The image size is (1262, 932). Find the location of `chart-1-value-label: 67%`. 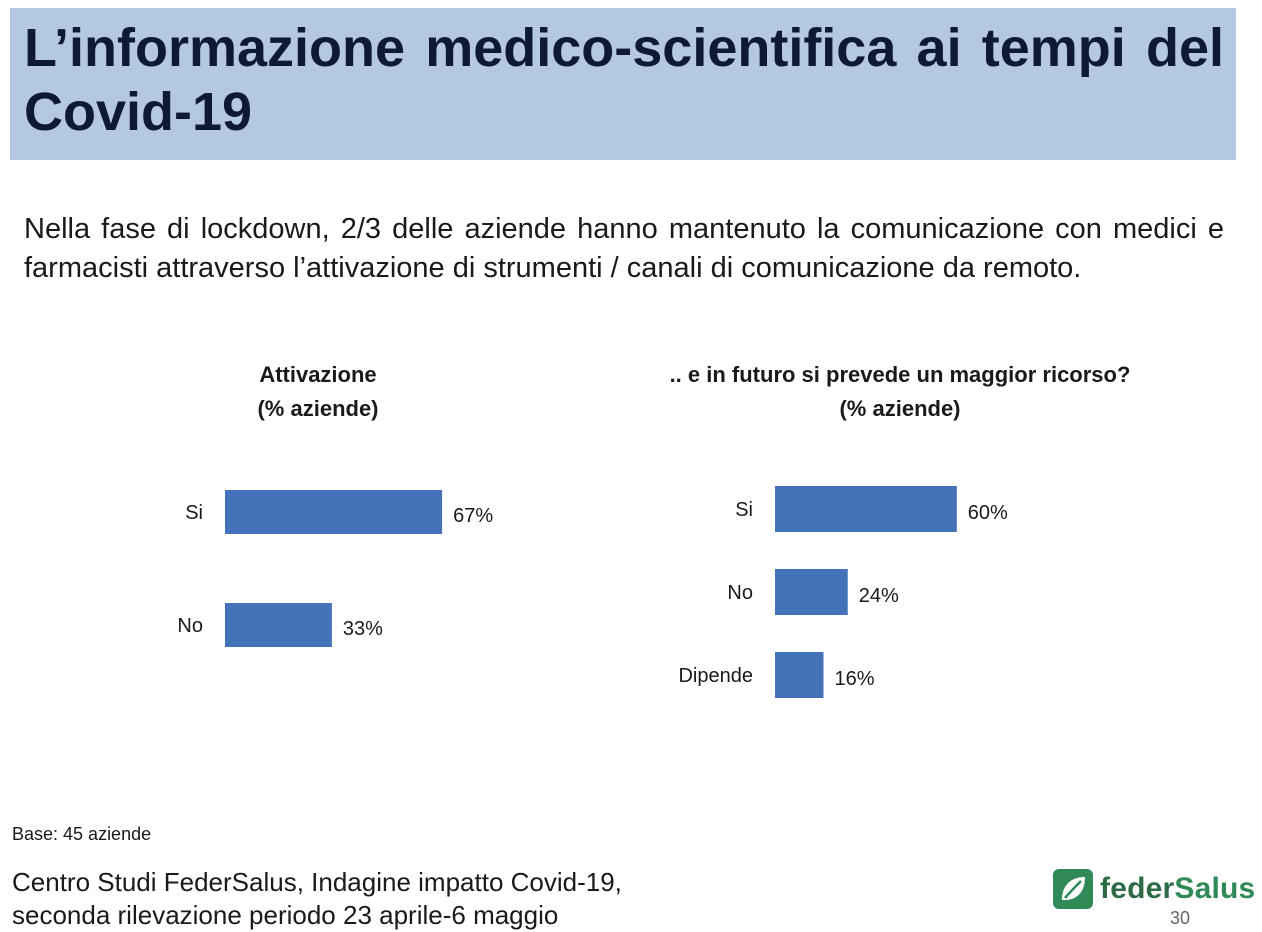

chart-1-value-label: 67% is located at coordinates (473, 516).